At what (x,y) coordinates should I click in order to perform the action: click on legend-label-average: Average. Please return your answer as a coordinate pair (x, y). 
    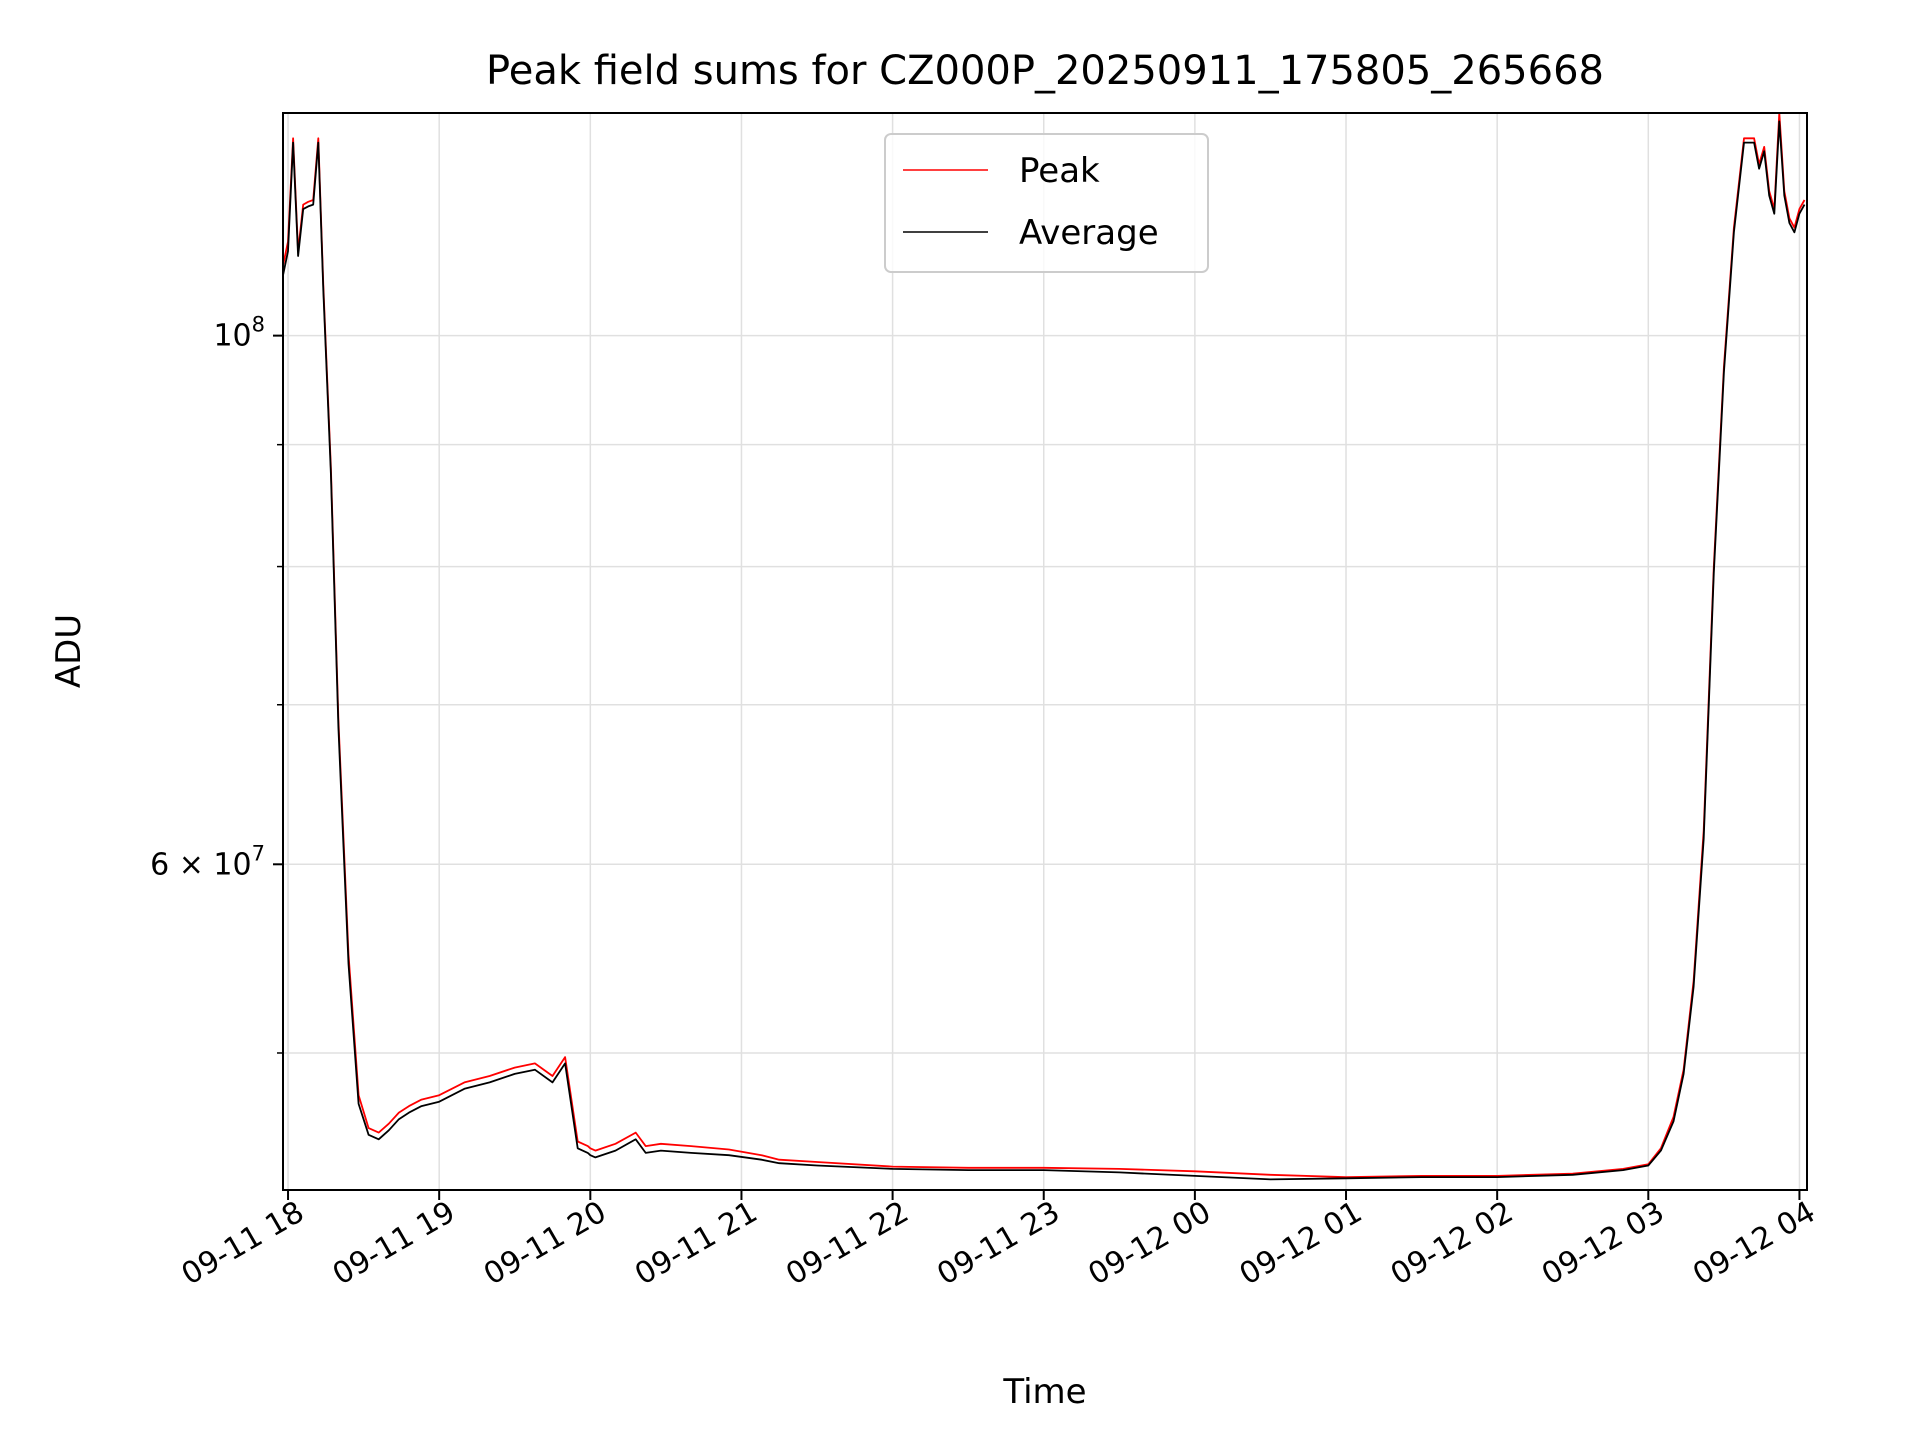
    Looking at the image, I should click on (1089, 233).